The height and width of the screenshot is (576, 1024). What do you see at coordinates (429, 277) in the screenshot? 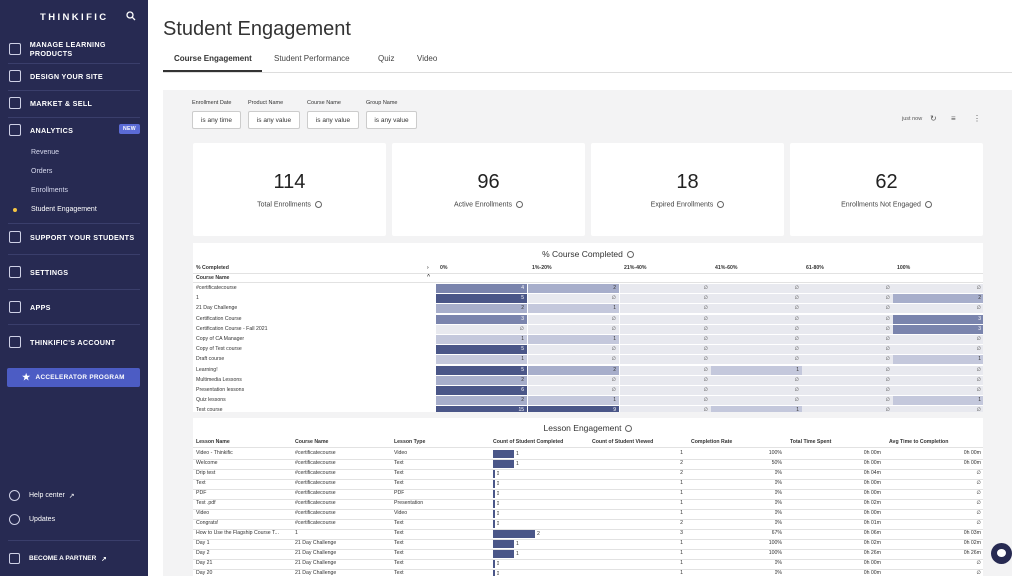
I see `sort-up-icon: ^` at bounding box center [429, 277].